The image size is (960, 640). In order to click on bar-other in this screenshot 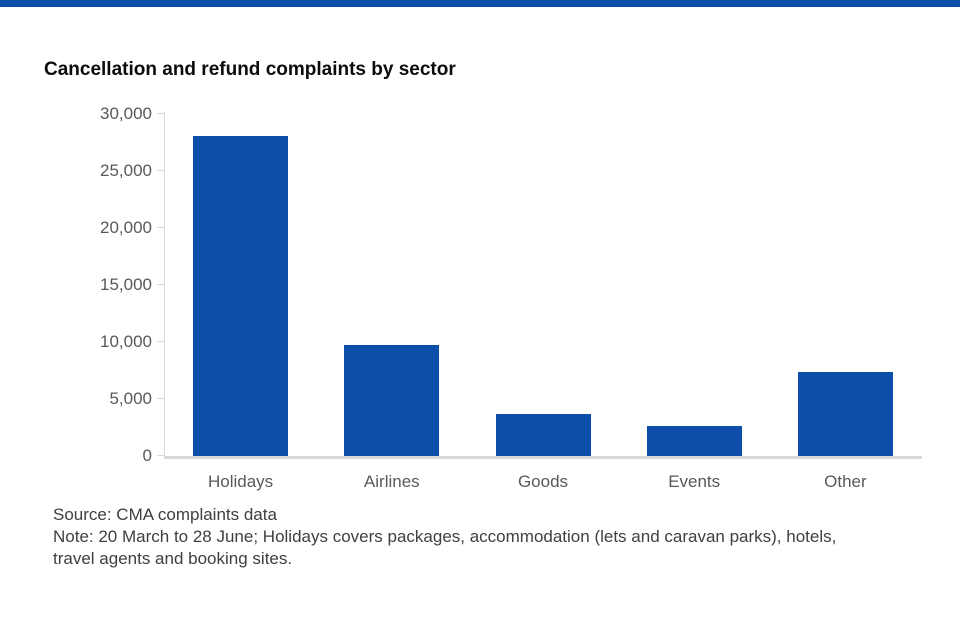, I will do `click(845, 413)`.